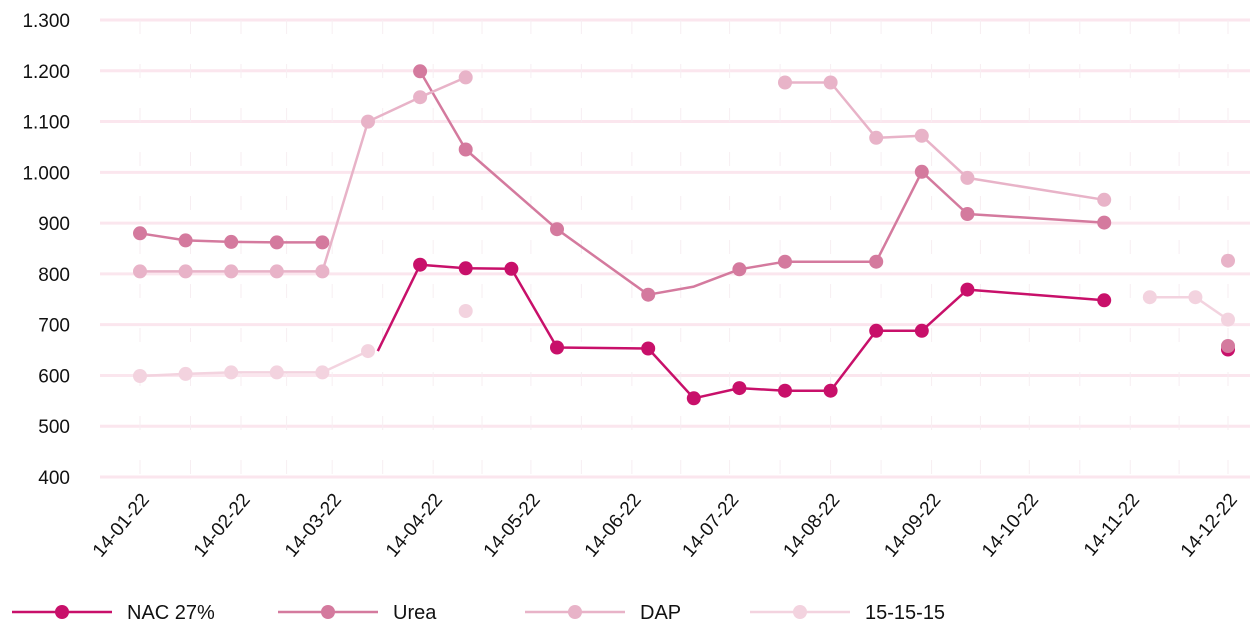 The width and height of the screenshot is (1250, 629). What do you see at coordinates (46, 21) in the screenshot?
I see `y-tick-label: 1.300` at bounding box center [46, 21].